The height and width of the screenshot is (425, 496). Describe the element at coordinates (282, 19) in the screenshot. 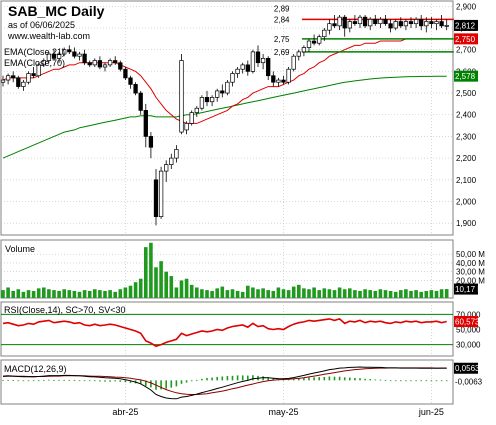

I see `level-label: 2,84` at that location.